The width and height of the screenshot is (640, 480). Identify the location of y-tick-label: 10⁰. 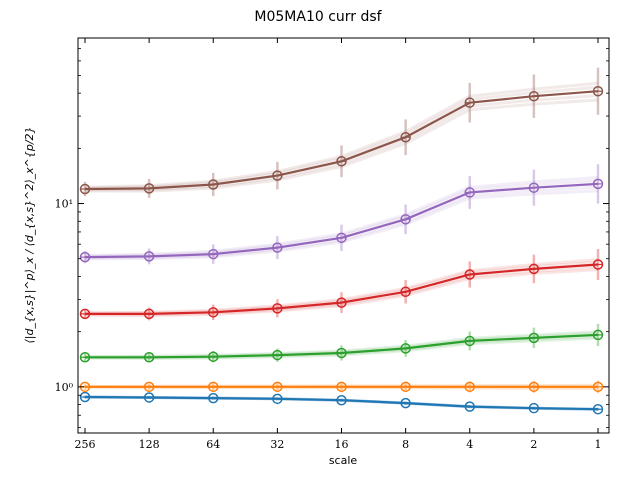
(64, 387).